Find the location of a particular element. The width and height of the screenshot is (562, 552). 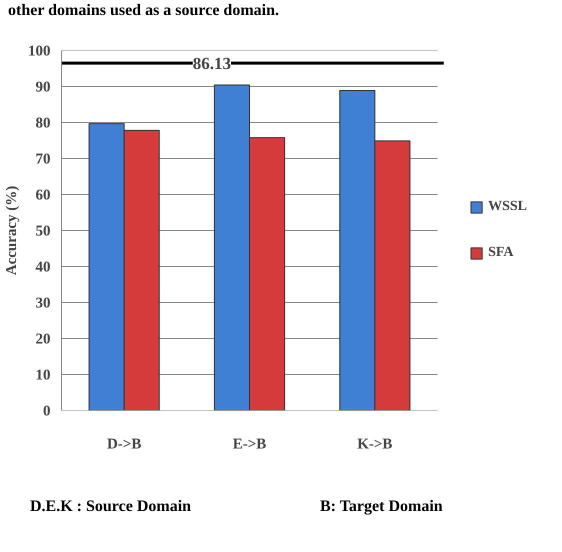

x-tick-label: D->B is located at coordinates (124, 444).